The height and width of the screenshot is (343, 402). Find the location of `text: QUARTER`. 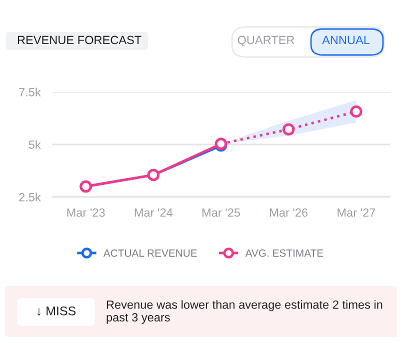

text: QUARTER is located at coordinates (266, 41).